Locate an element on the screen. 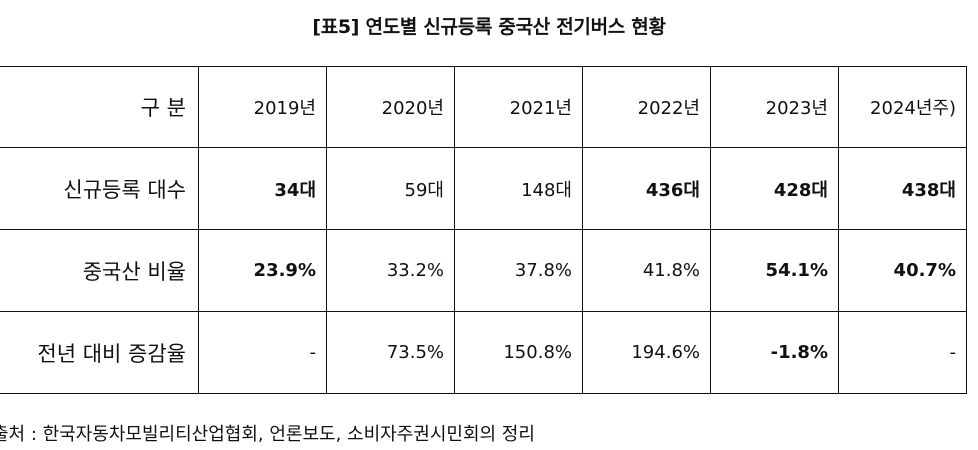 This screenshot has width=978, height=450. table-title: [표5] 연도별 신규등록 중국산 전기버스 현황 is located at coordinates (489, 27).